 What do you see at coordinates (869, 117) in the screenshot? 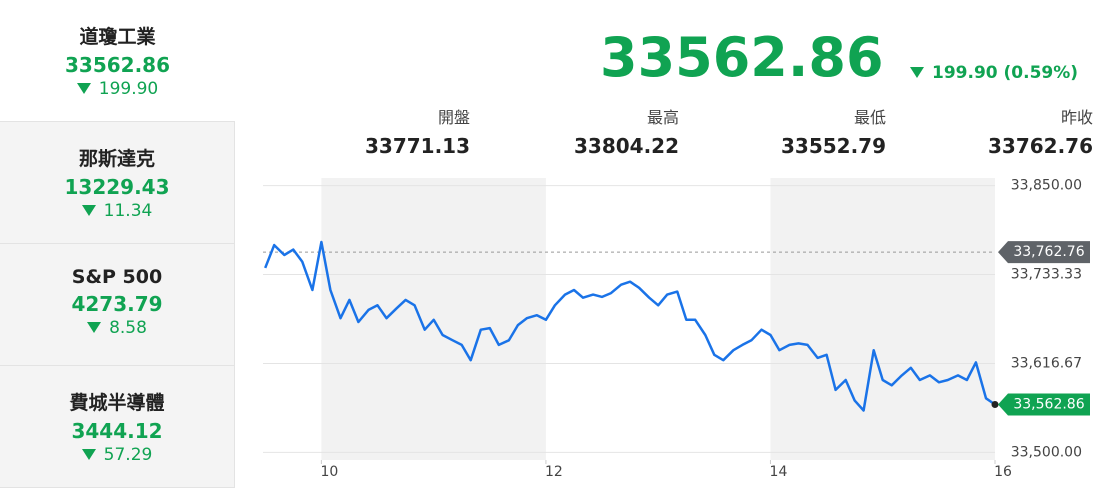
I see `stat-label: 最低` at bounding box center [869, 117].